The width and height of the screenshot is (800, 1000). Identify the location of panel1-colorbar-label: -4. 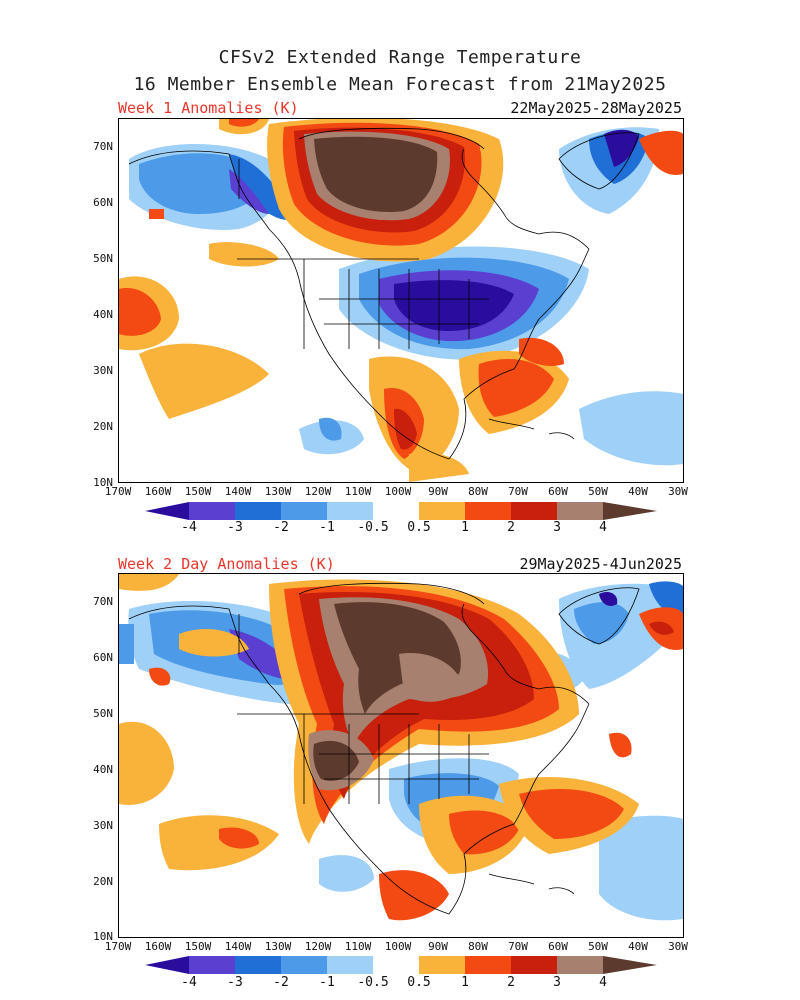
(189, 527).